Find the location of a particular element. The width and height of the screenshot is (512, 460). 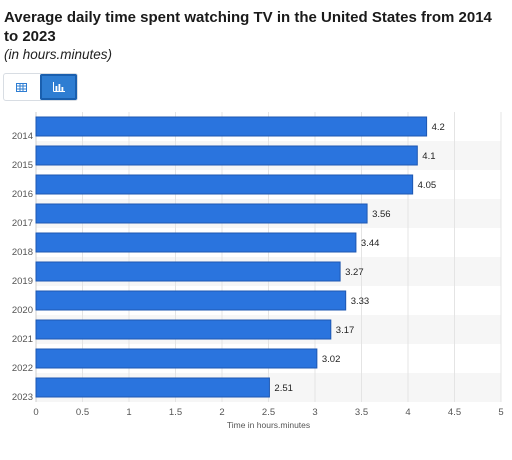

value-label-2018: 3.44 is located at coordinates (370, 243).